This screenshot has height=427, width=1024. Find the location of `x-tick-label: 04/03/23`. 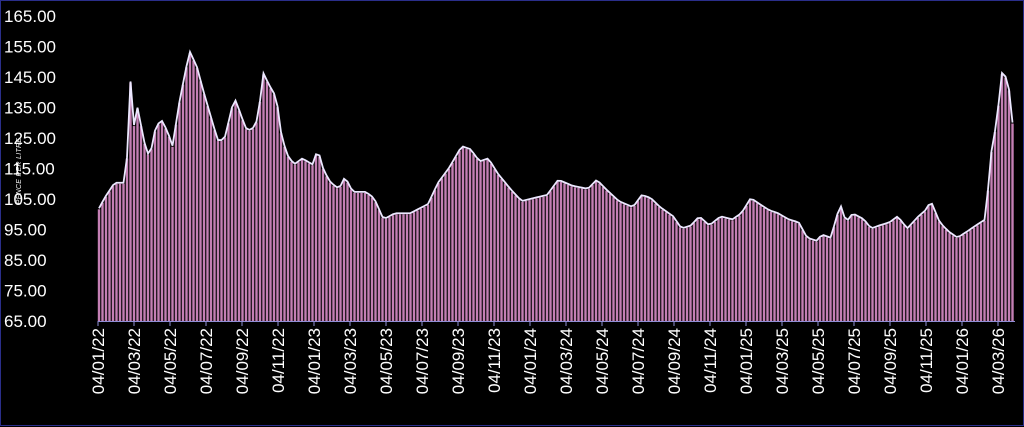

x-tick-label: 04/03/23 is located at coordinates (350, 361).